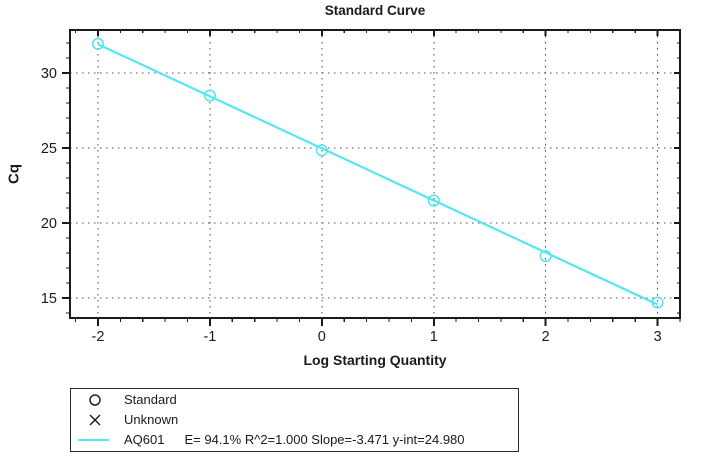 This screenshot has width=701, height=461. I want to click on x-tick-label: 0, so click(322, 337).